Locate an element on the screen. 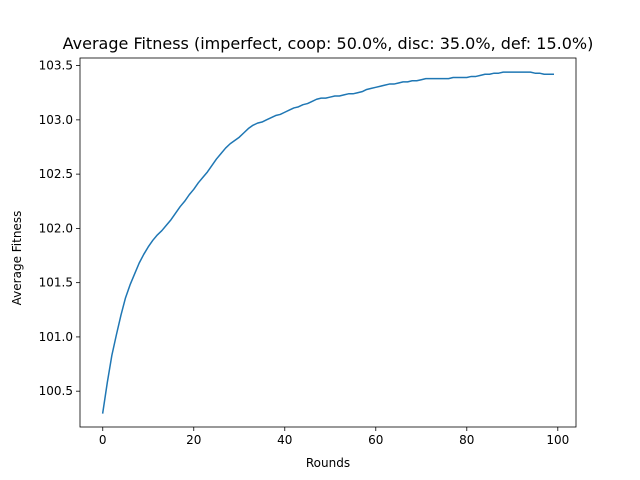 Image resolution: width=640 pixels, height=480 pixels. x-tick-label: 40 is located at coordinates (284, 440).